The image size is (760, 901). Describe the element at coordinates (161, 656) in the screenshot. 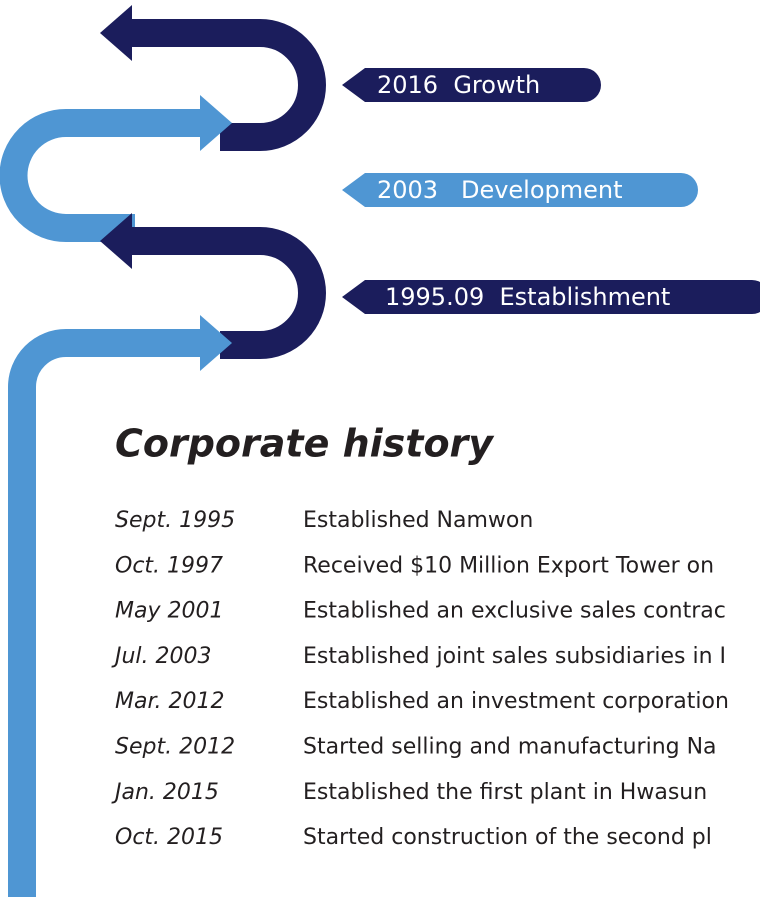

I see `date: Jul. 2003` at that location.